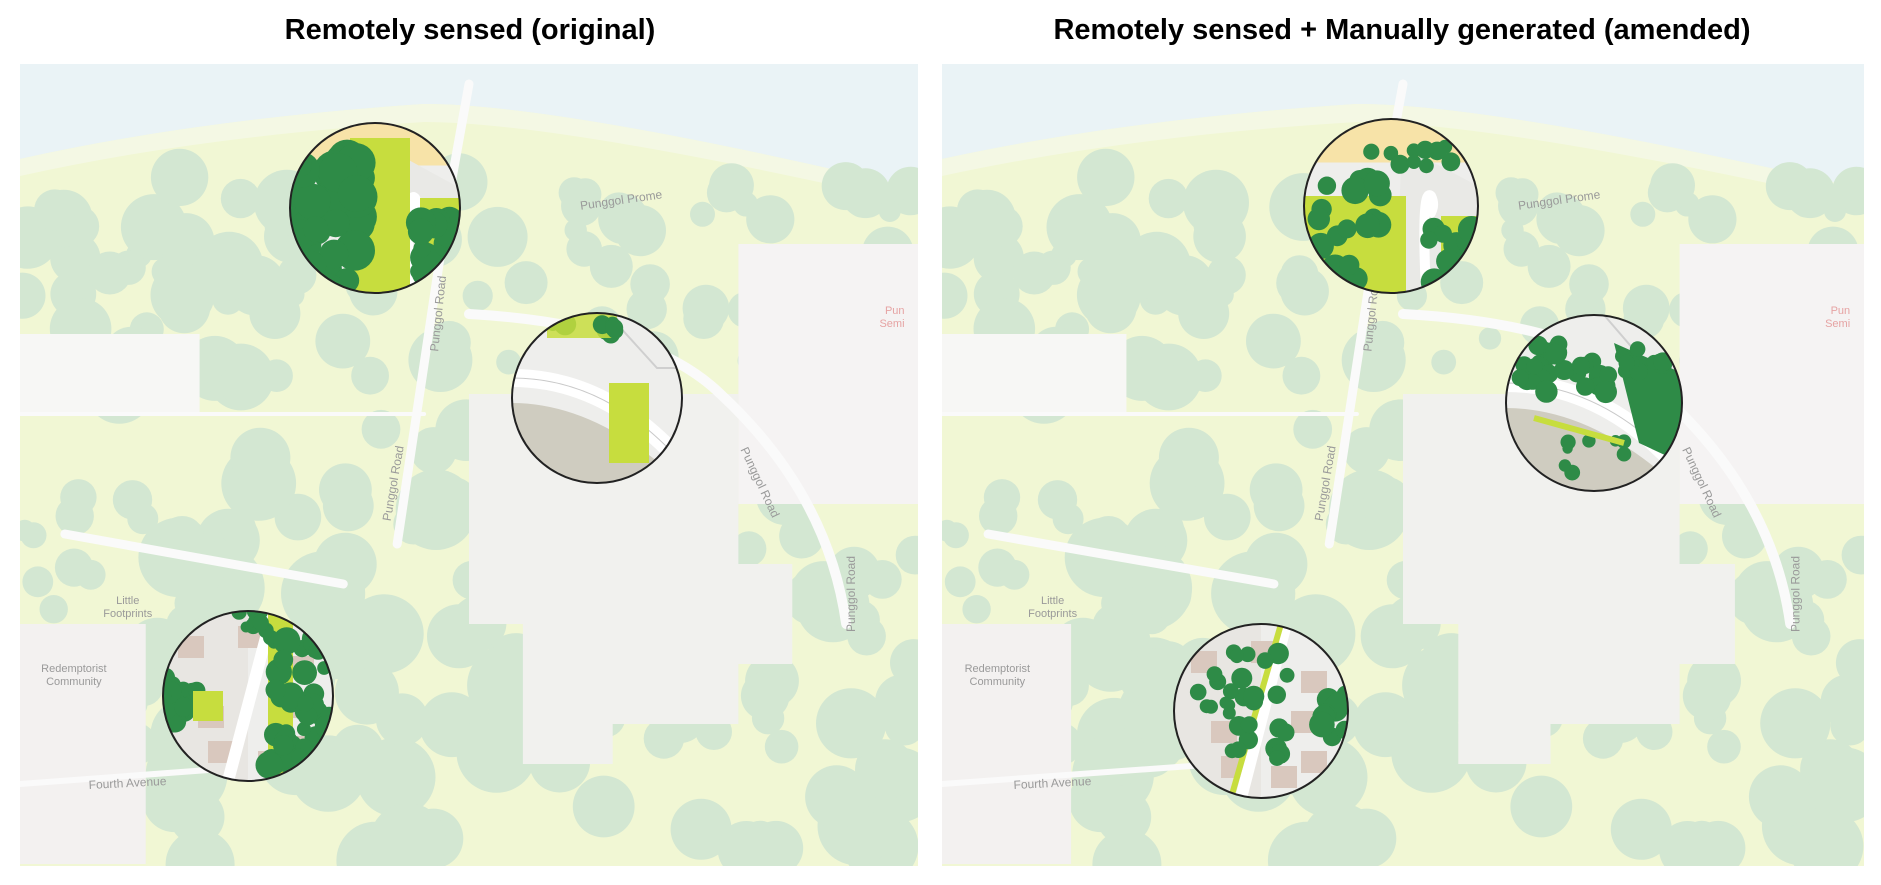  Describe the element at coordinates (1052, 614) in the screenshot. I see `place-label: Footprints` at that location.